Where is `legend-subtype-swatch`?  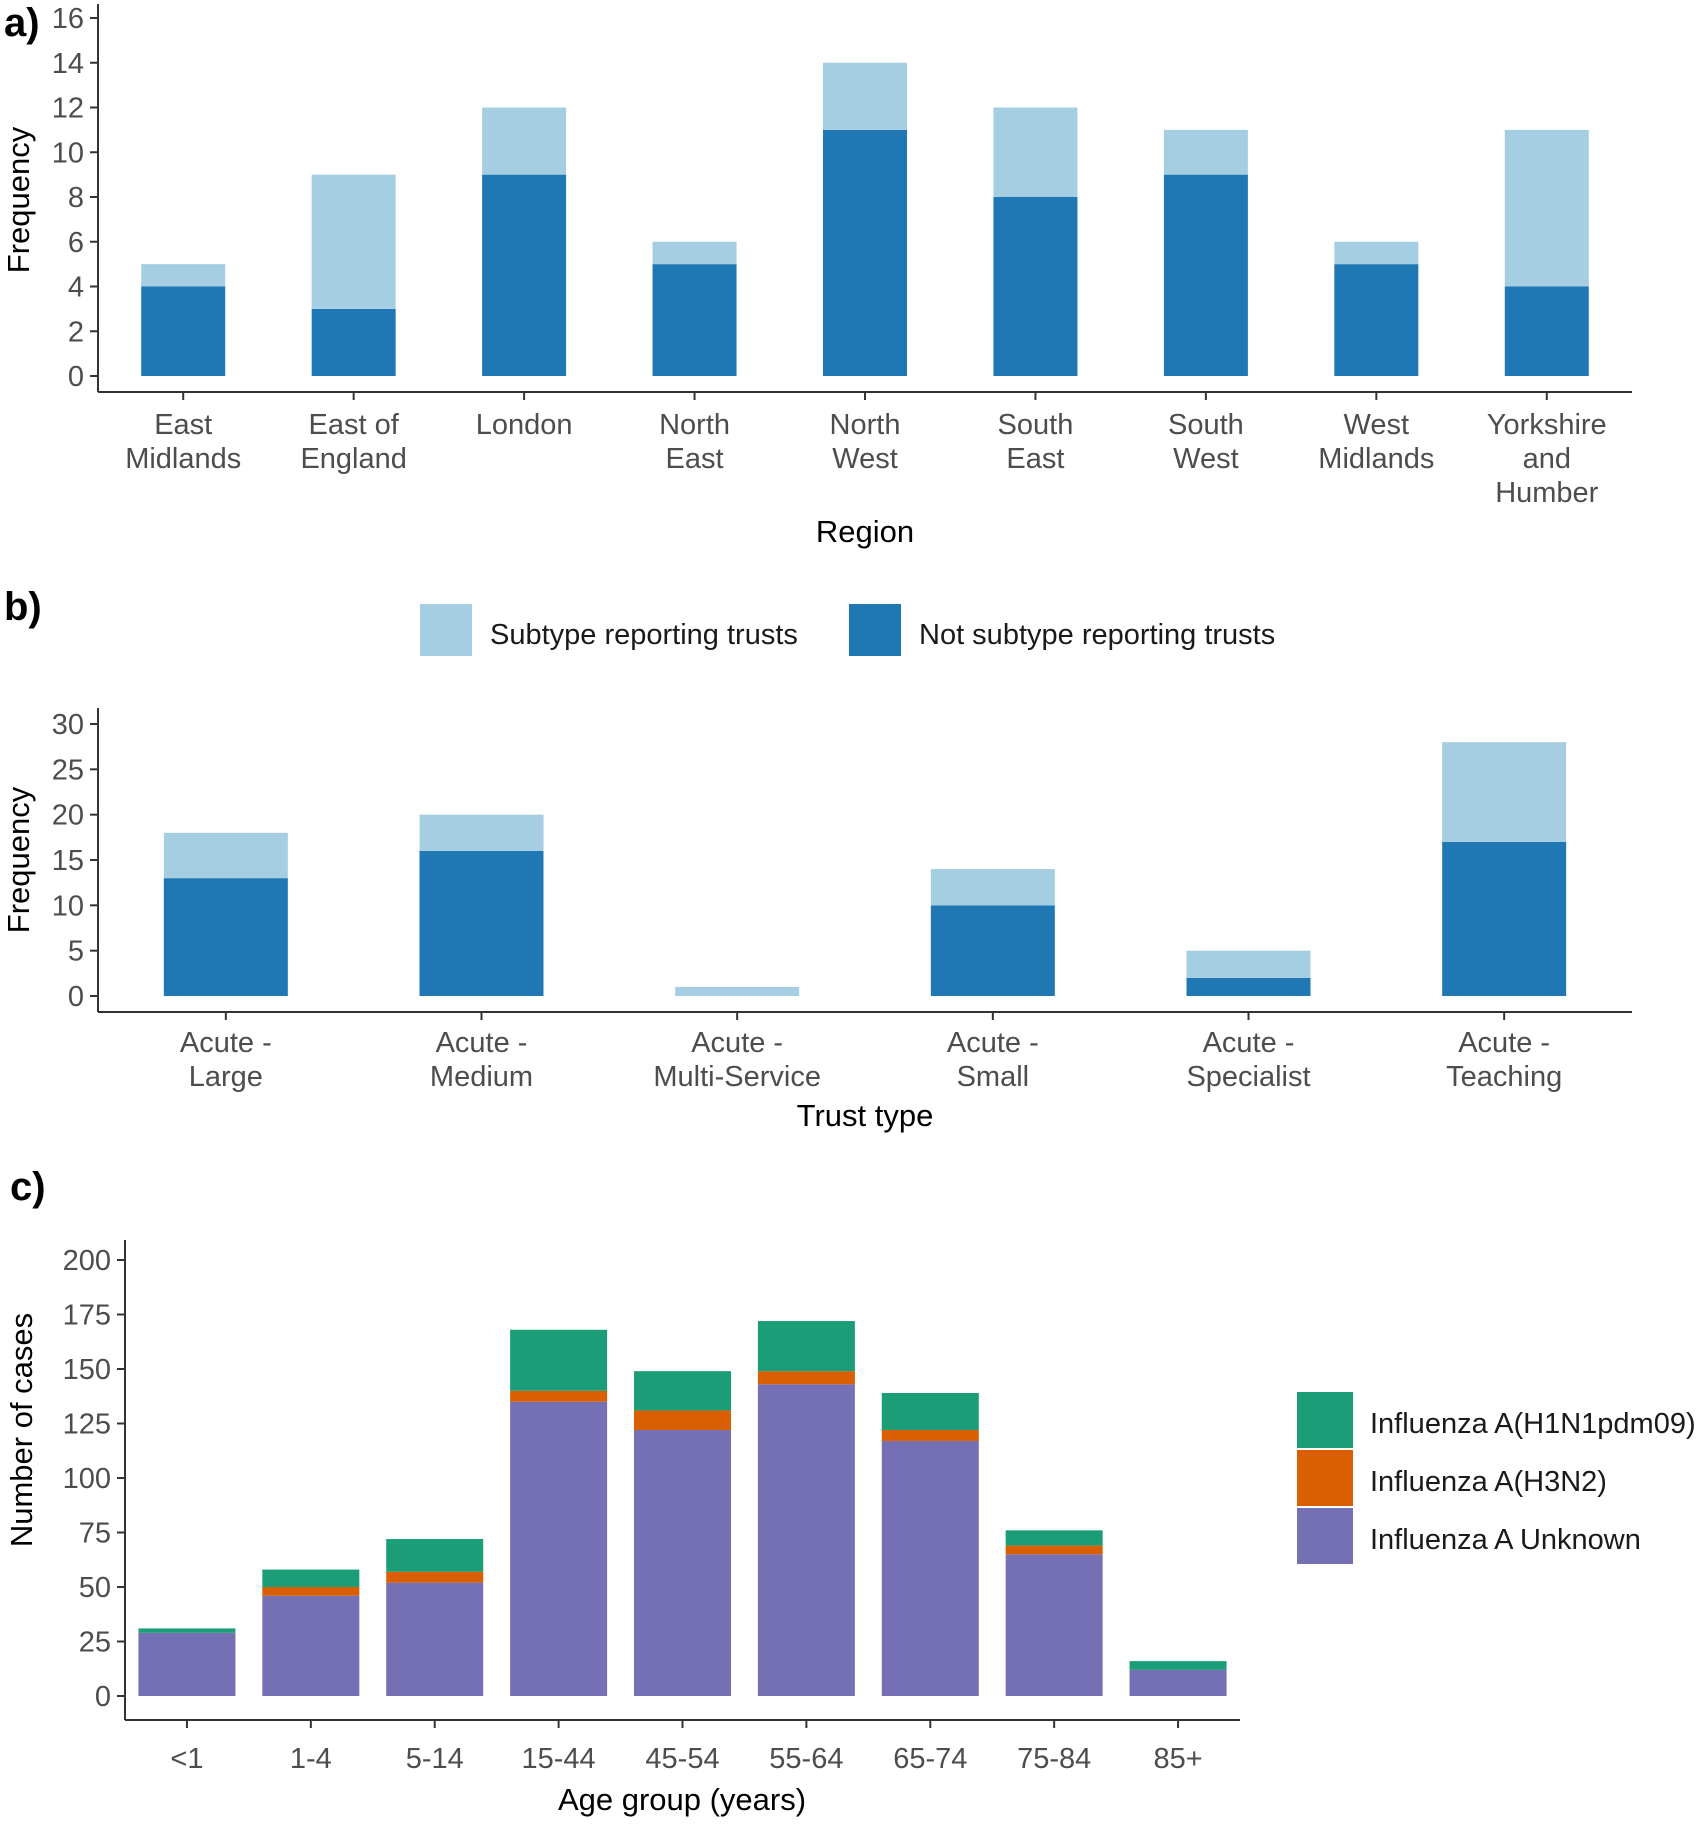 legend-subtype-swatch is located at coordinates (446, 630).